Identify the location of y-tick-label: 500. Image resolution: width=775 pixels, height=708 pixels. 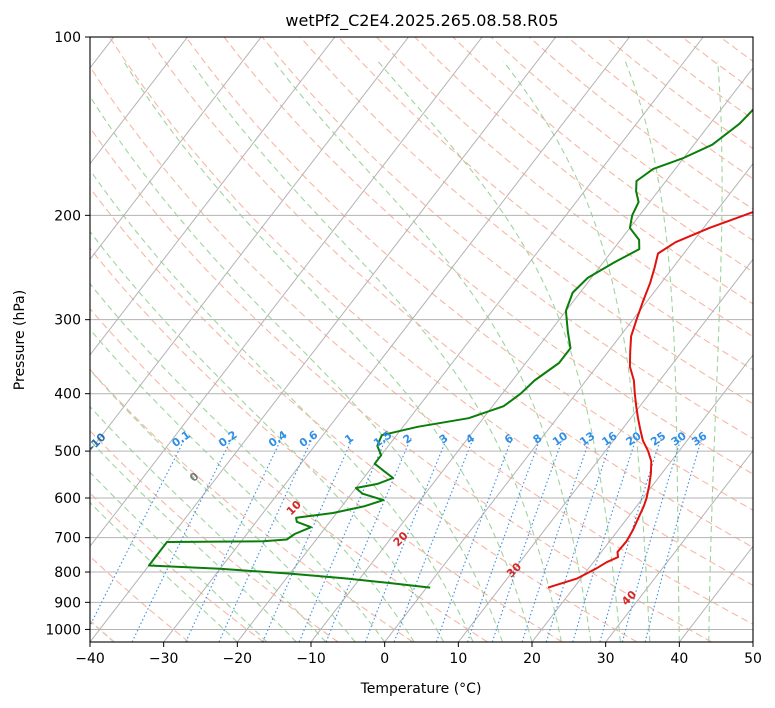
(67, 452).